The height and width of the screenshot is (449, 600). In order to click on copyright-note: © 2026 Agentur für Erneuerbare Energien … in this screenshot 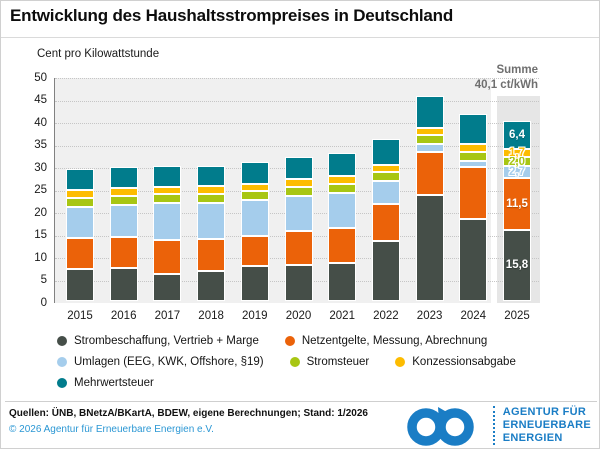, I will do `click(111, 429)`.